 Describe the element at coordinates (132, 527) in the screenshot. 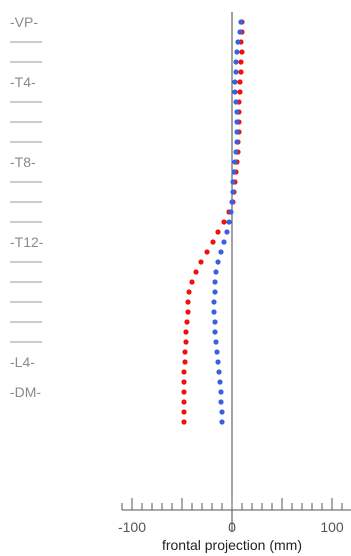

I see `x-tick-label: -100` at that location.